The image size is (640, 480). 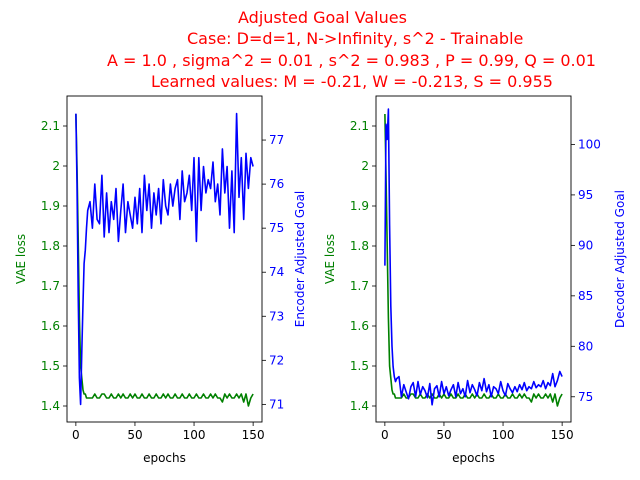 What do you see at coordinates (585, 245) in the screenshot?
I see `right-y-tick-label: 90` at bounding box center [585, 245].